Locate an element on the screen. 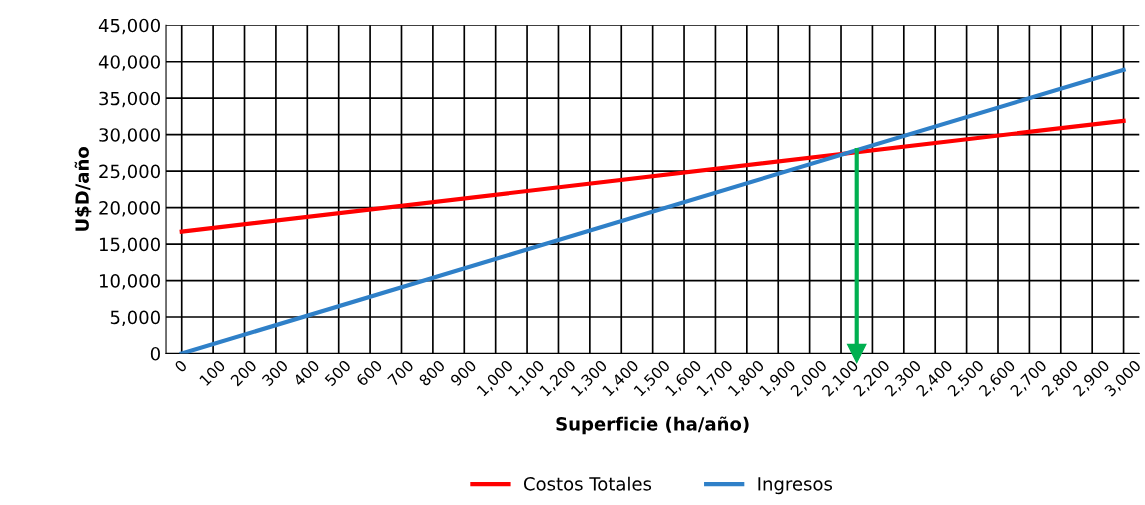 This screenshot has width=1145, height=505. y-tick-label: 20,000 is located at coordinates (129, 209).